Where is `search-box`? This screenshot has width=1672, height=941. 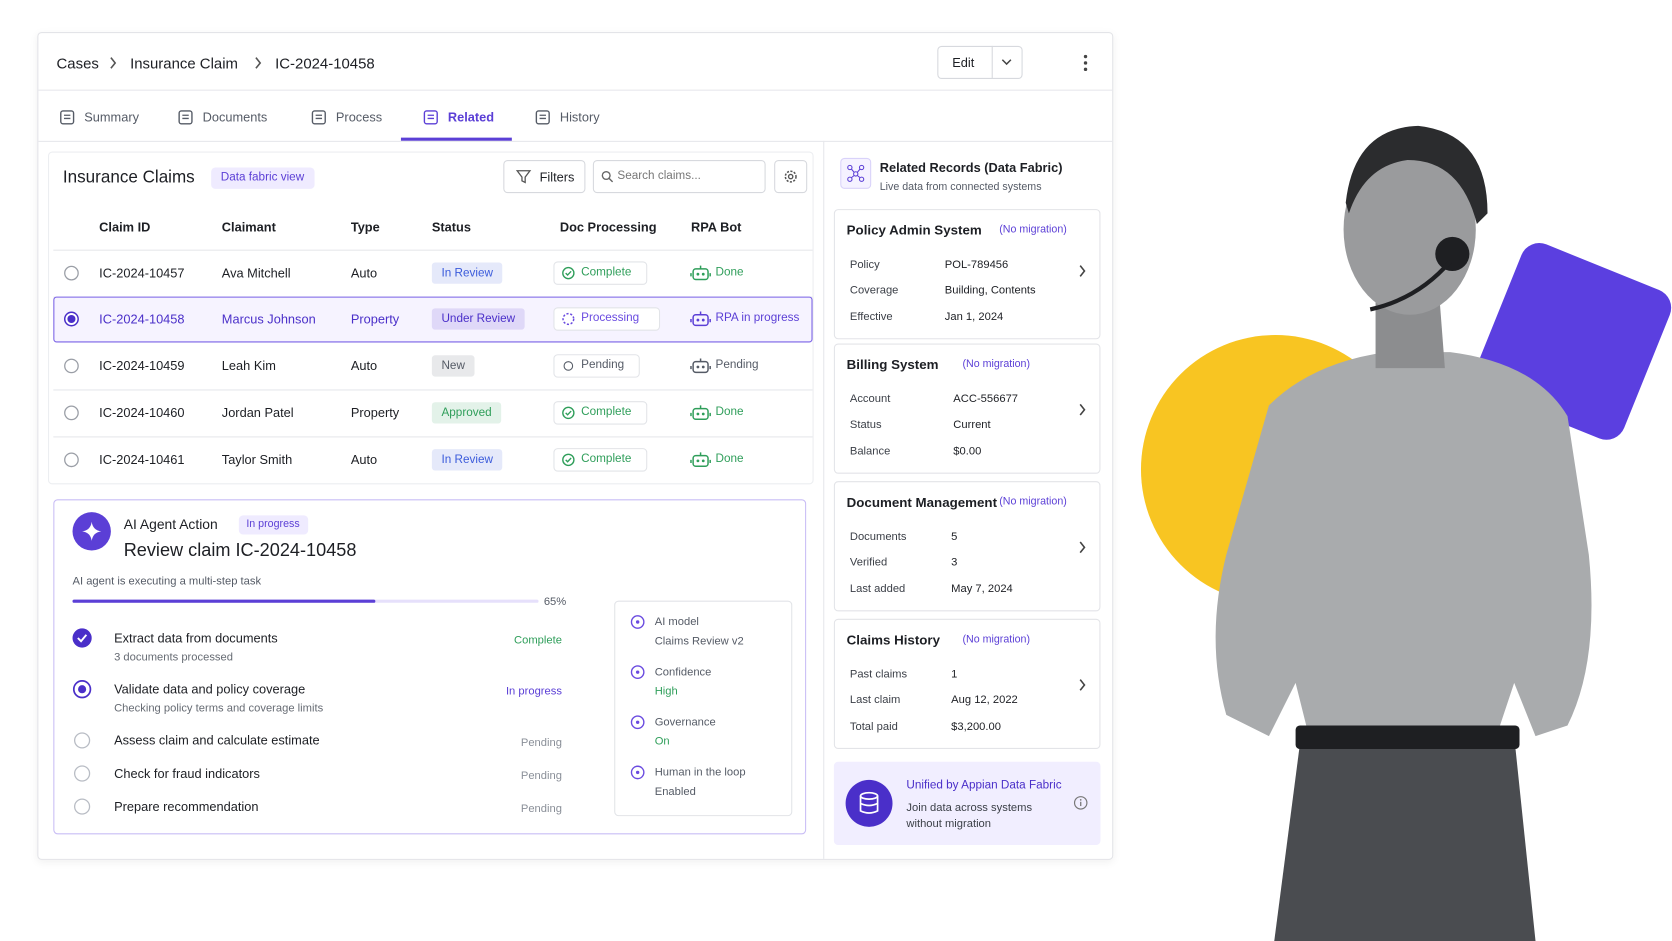
search-box is located at coordinates (679, 177).